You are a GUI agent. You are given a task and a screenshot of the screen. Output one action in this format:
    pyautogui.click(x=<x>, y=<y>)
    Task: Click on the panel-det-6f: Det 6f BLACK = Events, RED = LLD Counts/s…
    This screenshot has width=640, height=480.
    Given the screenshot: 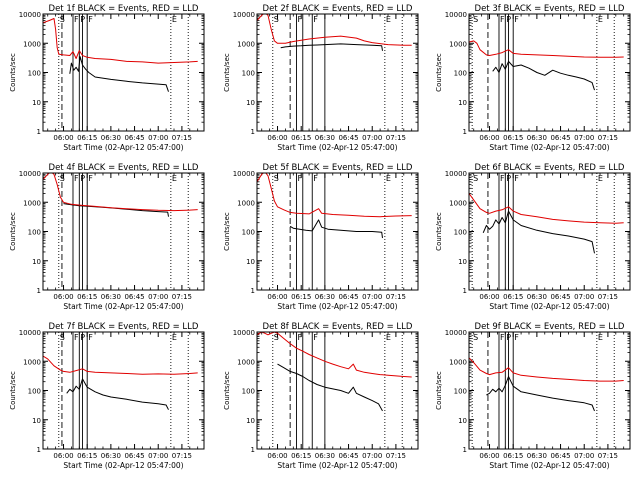 What is the action you would take?
    pyautogui.click(x=533, y=237)
    